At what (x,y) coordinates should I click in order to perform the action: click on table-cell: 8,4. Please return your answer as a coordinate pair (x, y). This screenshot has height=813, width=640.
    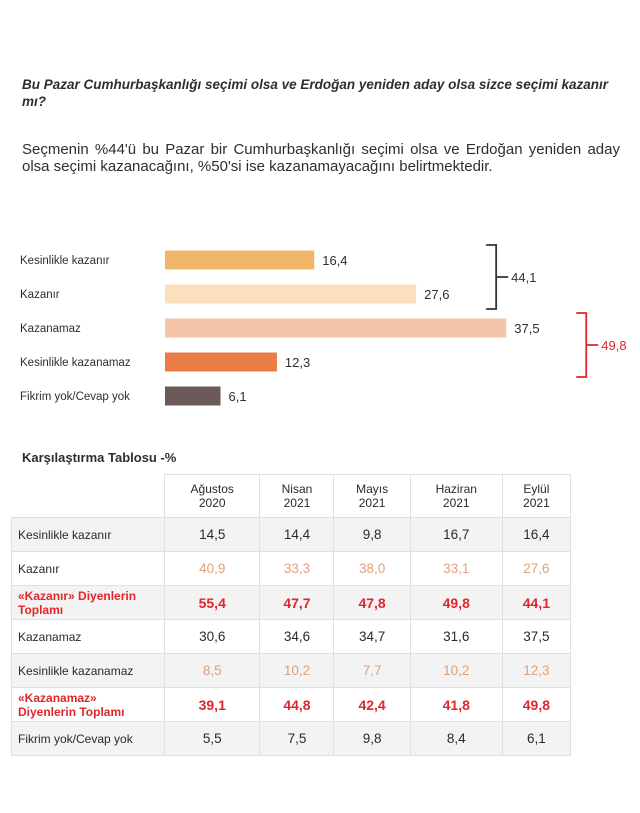
    Looking at the image, I should click on (456, 738).